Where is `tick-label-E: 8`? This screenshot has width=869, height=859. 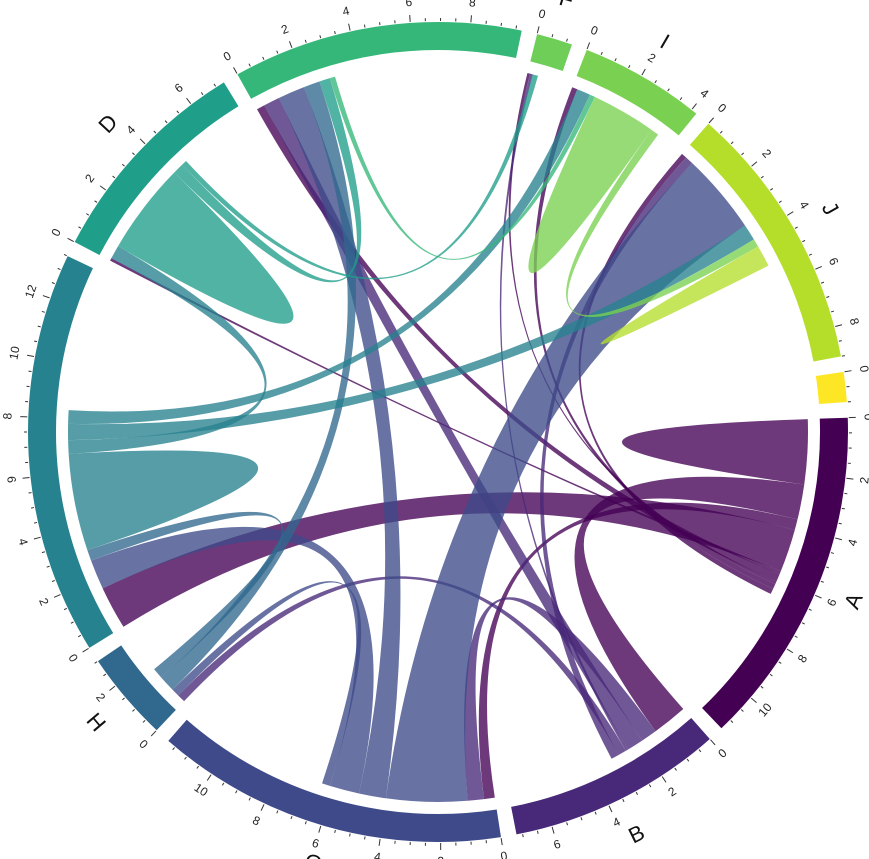 tick-label-E: 8 is located at coordinates (473, 5).